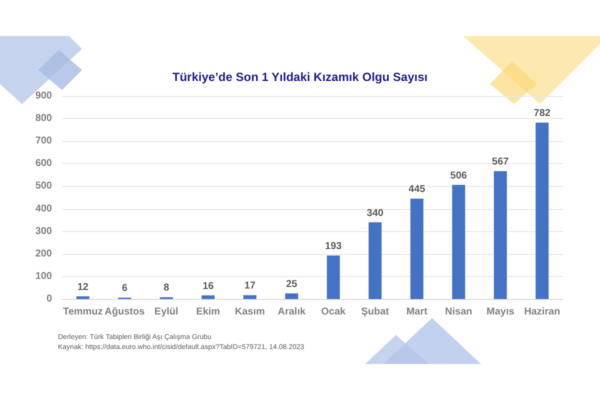  I want to click on y-tick-label: 0, so click(49, 299).